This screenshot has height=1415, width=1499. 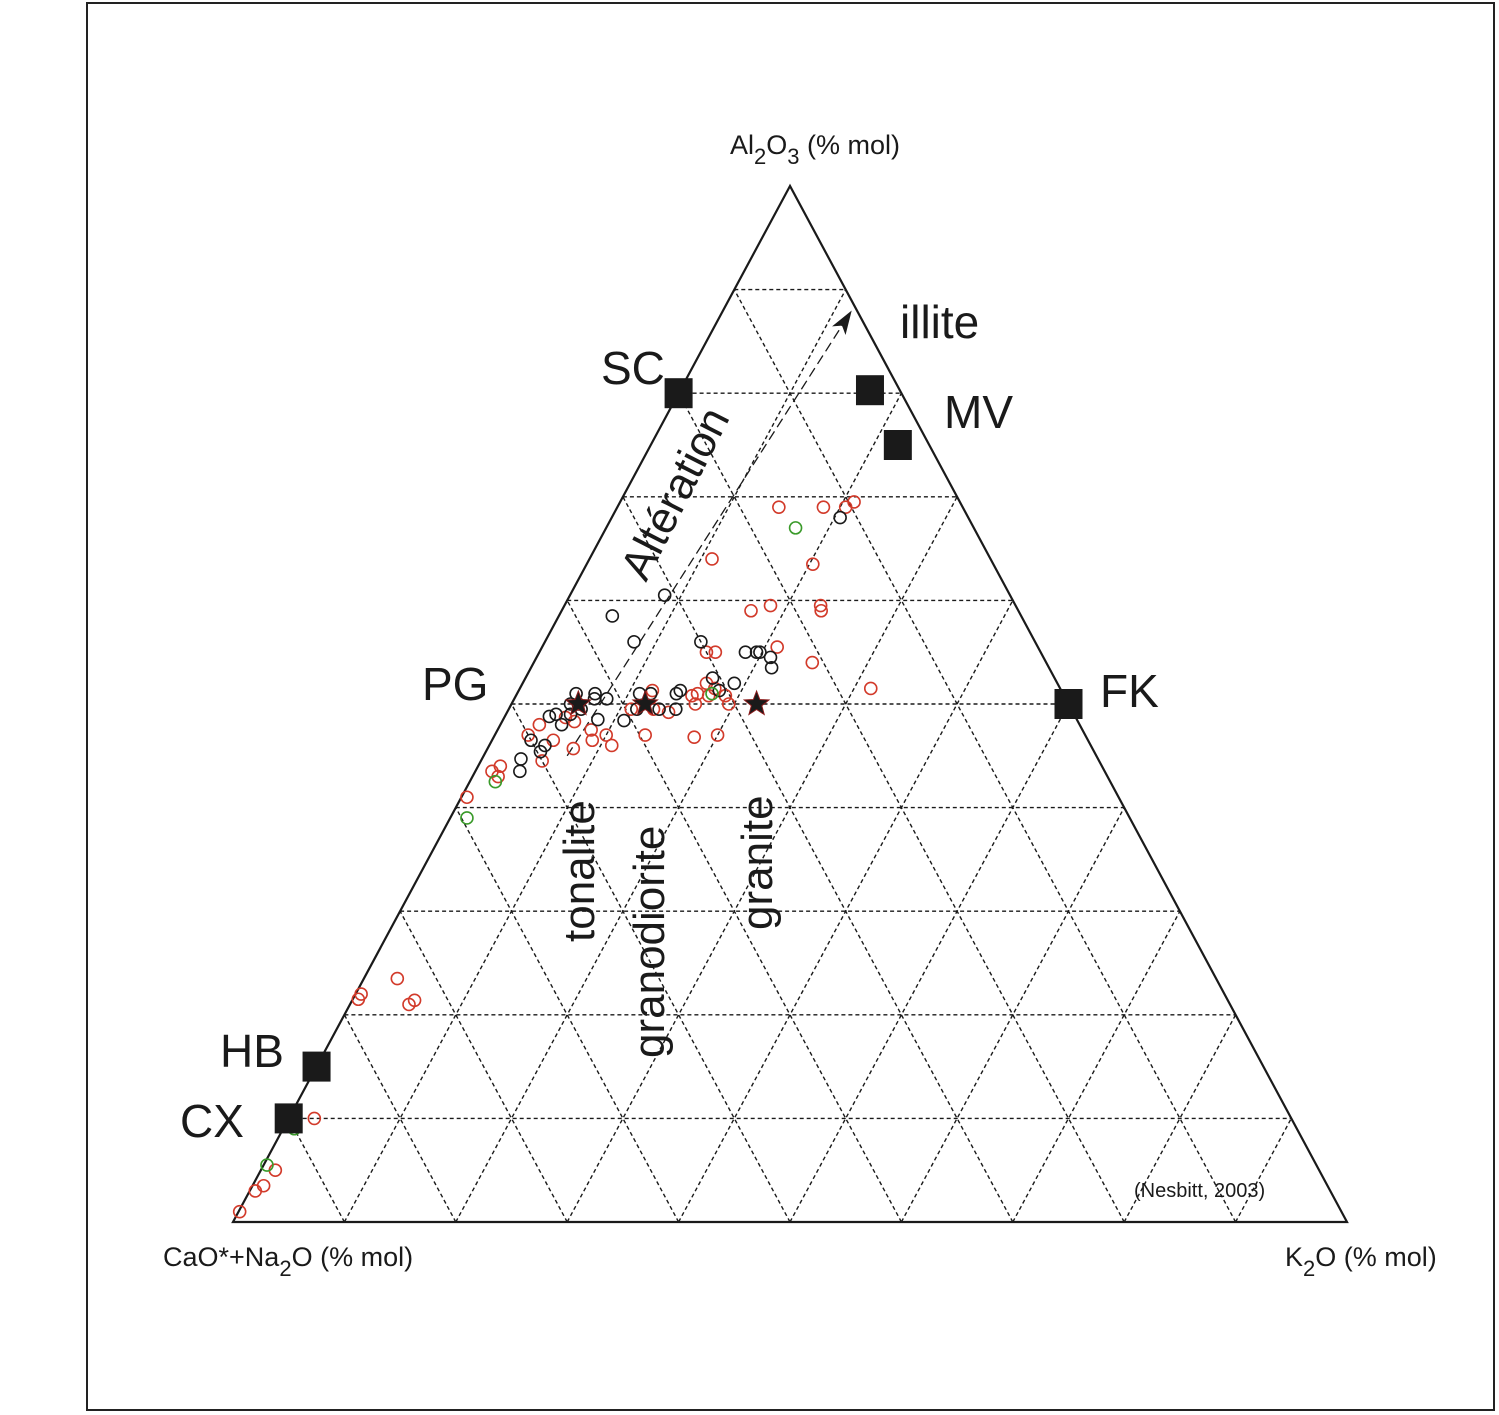 What do you see at coordinates (288, 1261) in the screenshot?
I see `apex-label-cao-na2o: CaO*+Na2O (% mol)` at bounding box center [288, 1261].